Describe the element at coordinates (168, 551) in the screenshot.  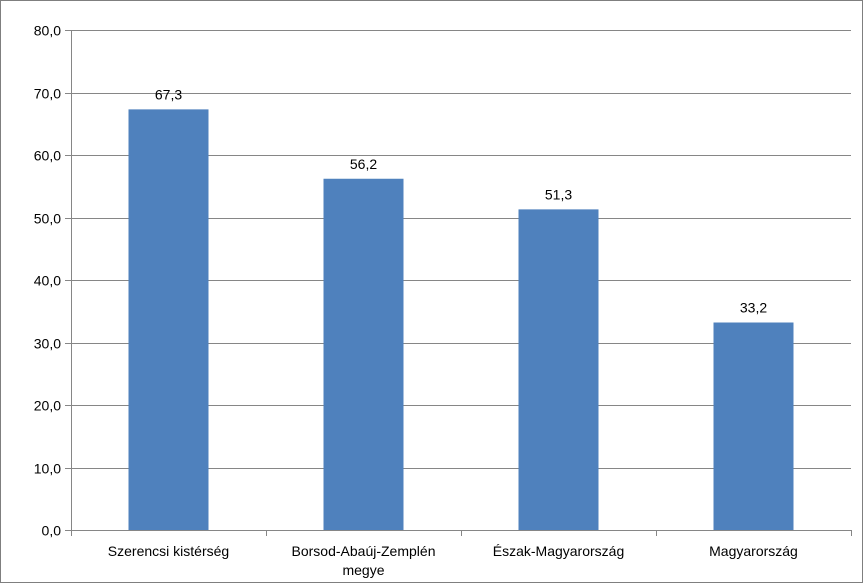
I see `x-category-label: Szerencsi kistérség` at that location.